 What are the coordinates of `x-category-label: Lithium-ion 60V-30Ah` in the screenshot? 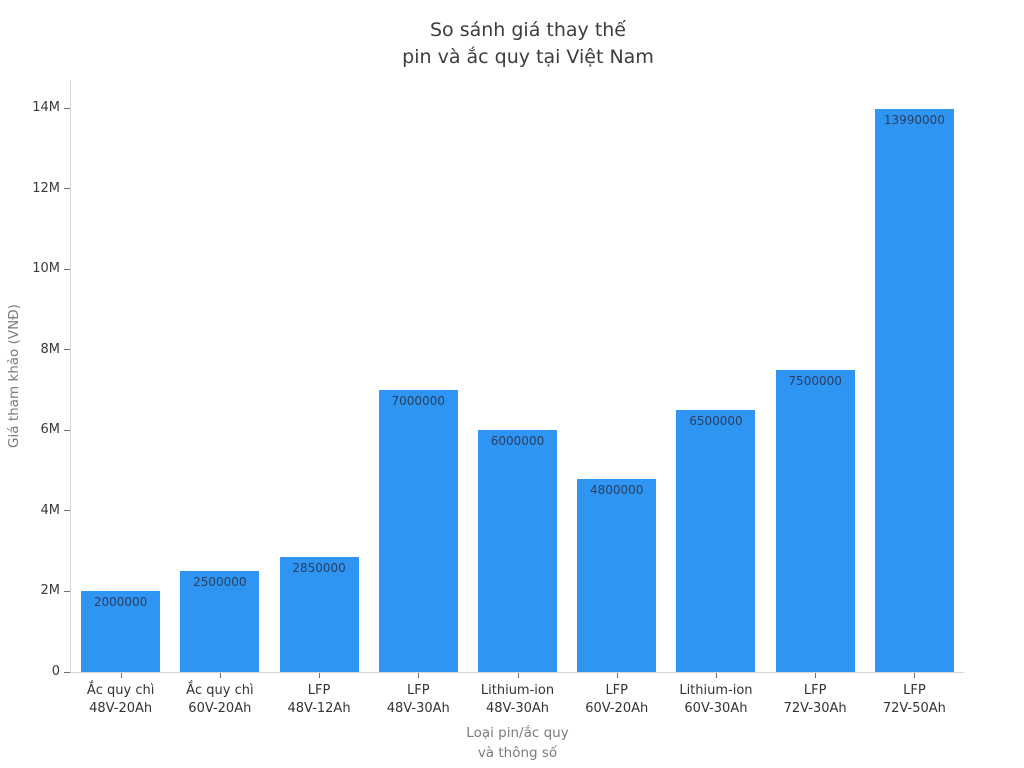 It's located at (716, 699).